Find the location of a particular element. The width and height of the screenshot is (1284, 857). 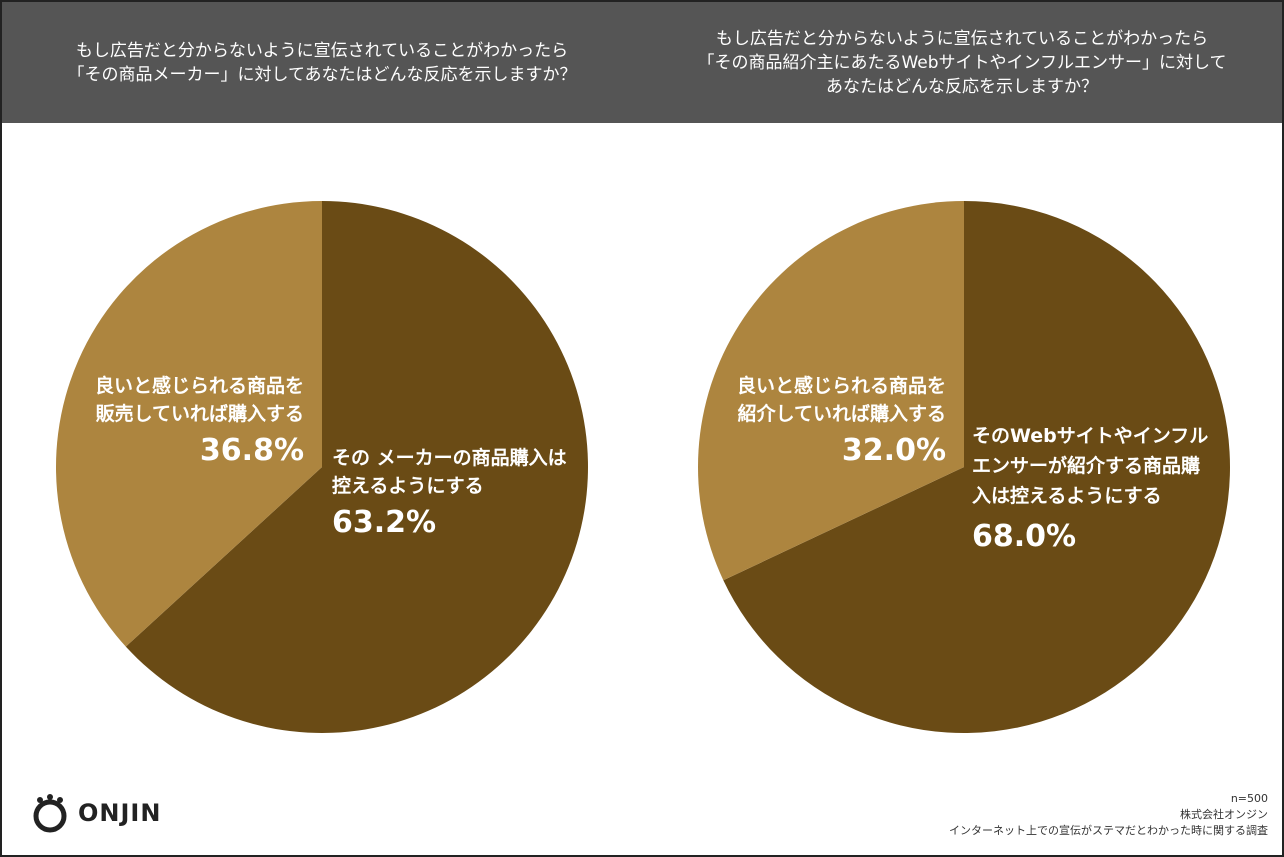

pie1-slice-2-label: 販売していれば購入する is located at coordinates (200, 413).